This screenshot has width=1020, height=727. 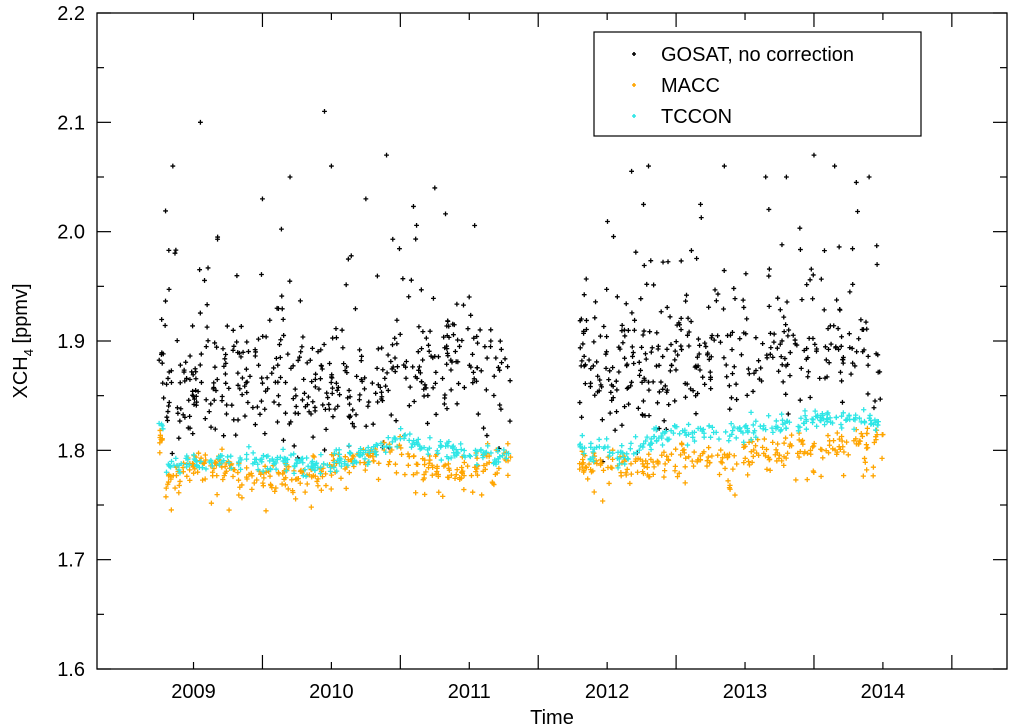 What do you see at coordinates (21, 377) in the screenshot?
I see `y-axis-label-main: XCH` at bounding box center [21, 377].